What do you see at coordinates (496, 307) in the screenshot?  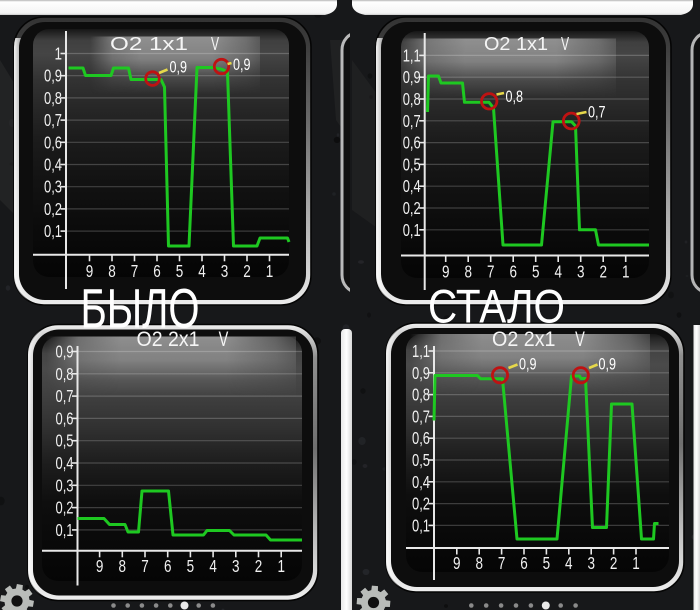 I see `svg-text: СТАЛО` at bounding box center [496, 307].